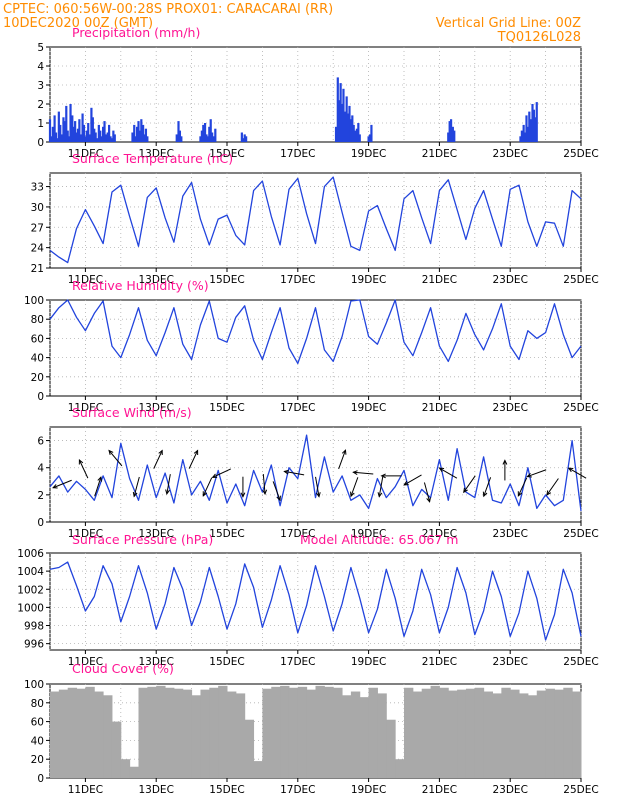 This screenshot has width=618, height=800. I want to click on x-tick-label: 11DEC, so click(85, 154).